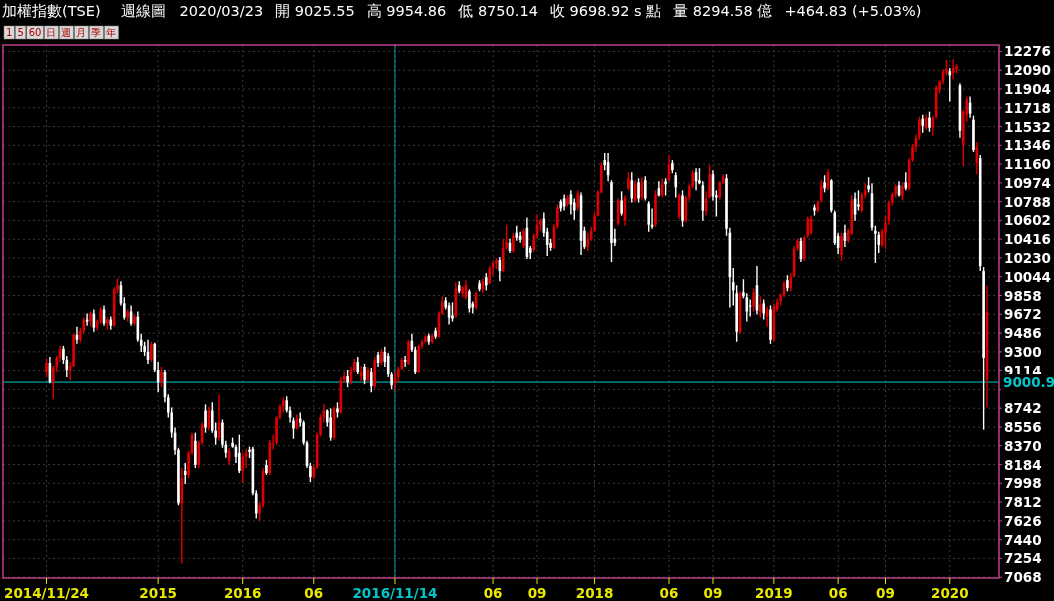  I want to click on y-tick-label: 11904, so click(1027, 89).